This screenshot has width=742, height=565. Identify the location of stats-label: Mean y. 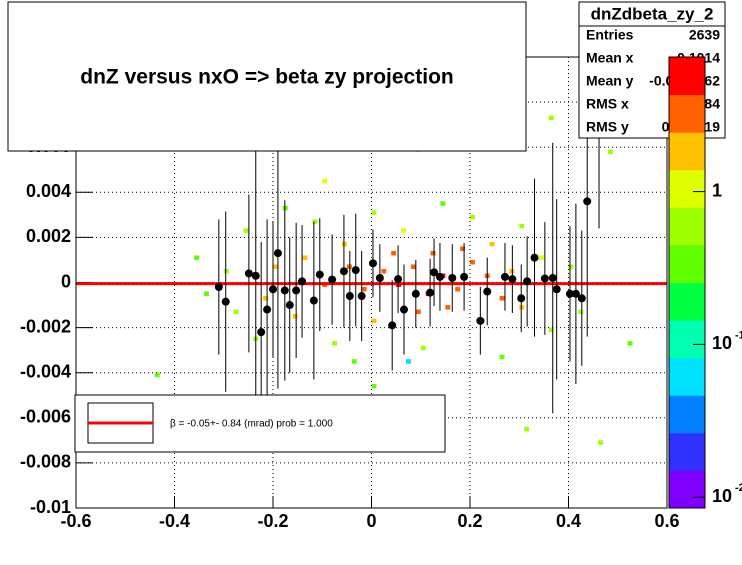
(610, 81).